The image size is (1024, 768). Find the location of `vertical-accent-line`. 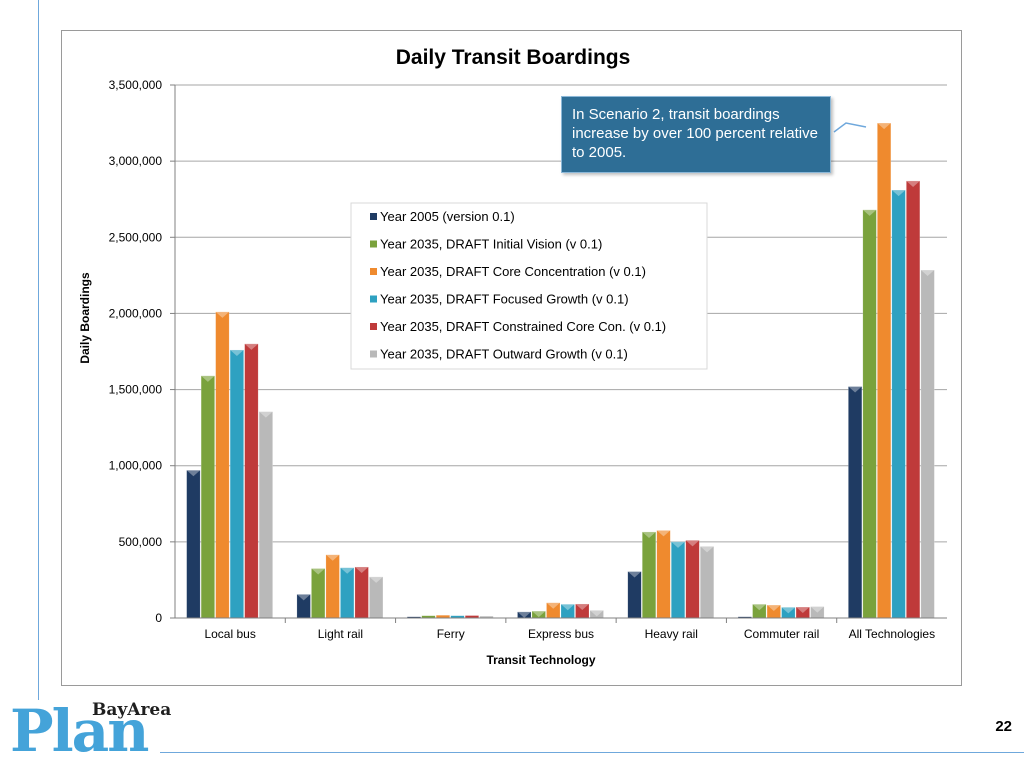

vertical-accent-line is located at coordinates (38, 350).